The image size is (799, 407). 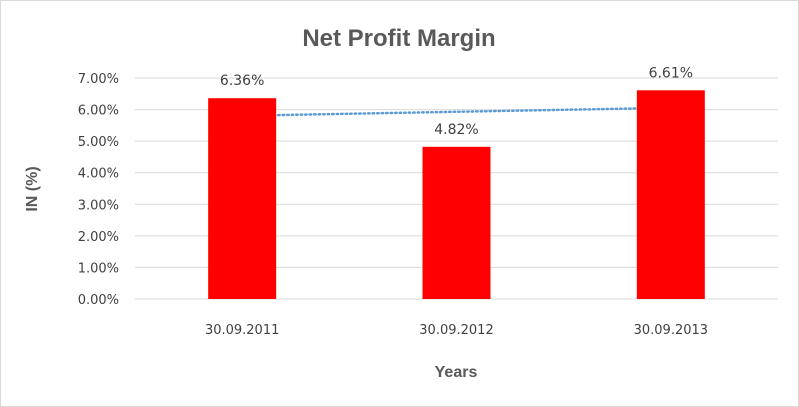 I want to click on data-label: 6.61%, so click(x=671, y=73).